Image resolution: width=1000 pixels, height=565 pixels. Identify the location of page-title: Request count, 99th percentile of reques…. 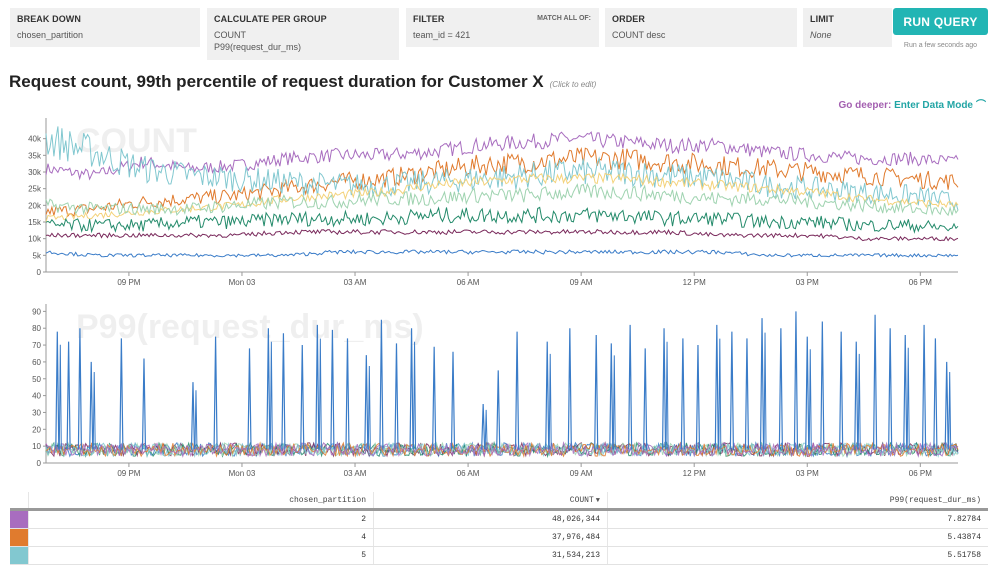
(302, 82).